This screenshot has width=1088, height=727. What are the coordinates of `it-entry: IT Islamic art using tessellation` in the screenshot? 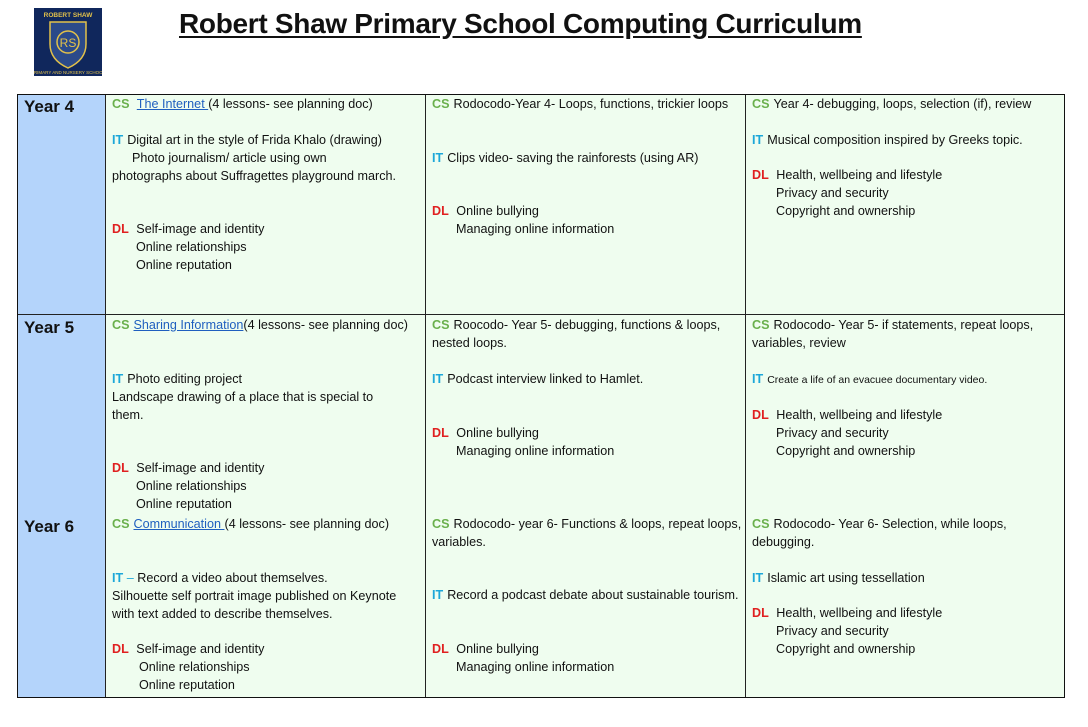 It's located at (907, 578).